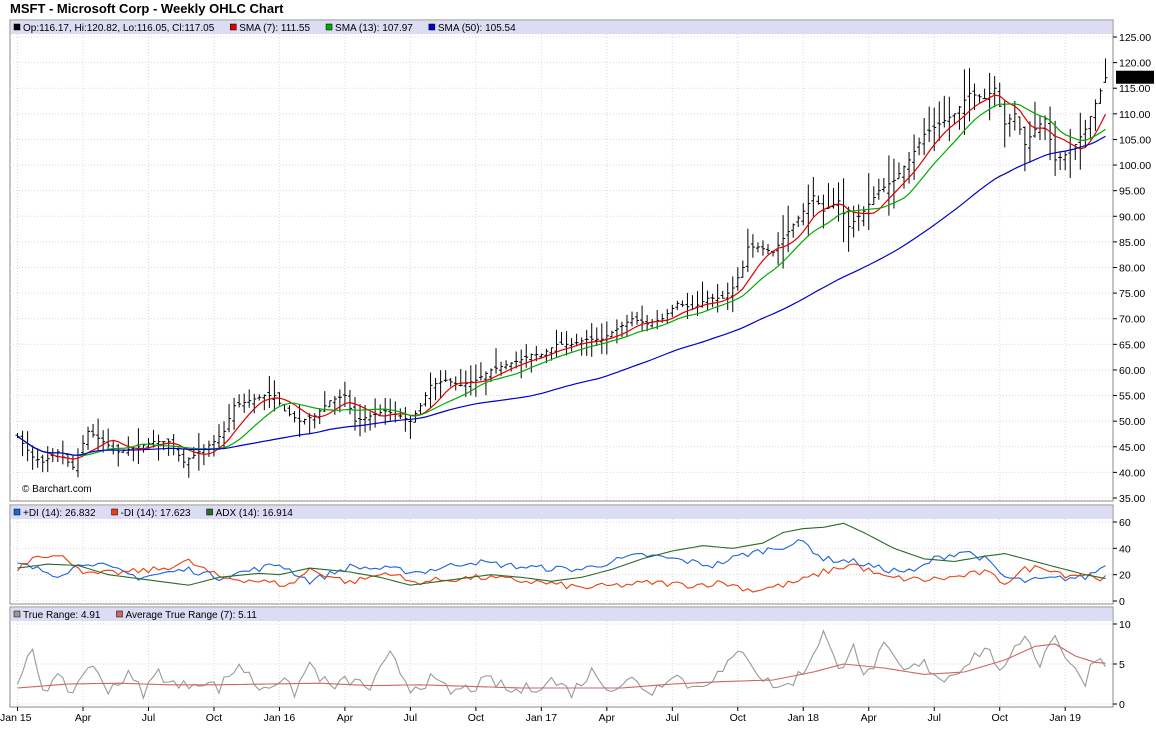  Describe the element at coordinates (1132, 371) in the screenshot. I see `price-panel-tick-label: 60.00` at that location.